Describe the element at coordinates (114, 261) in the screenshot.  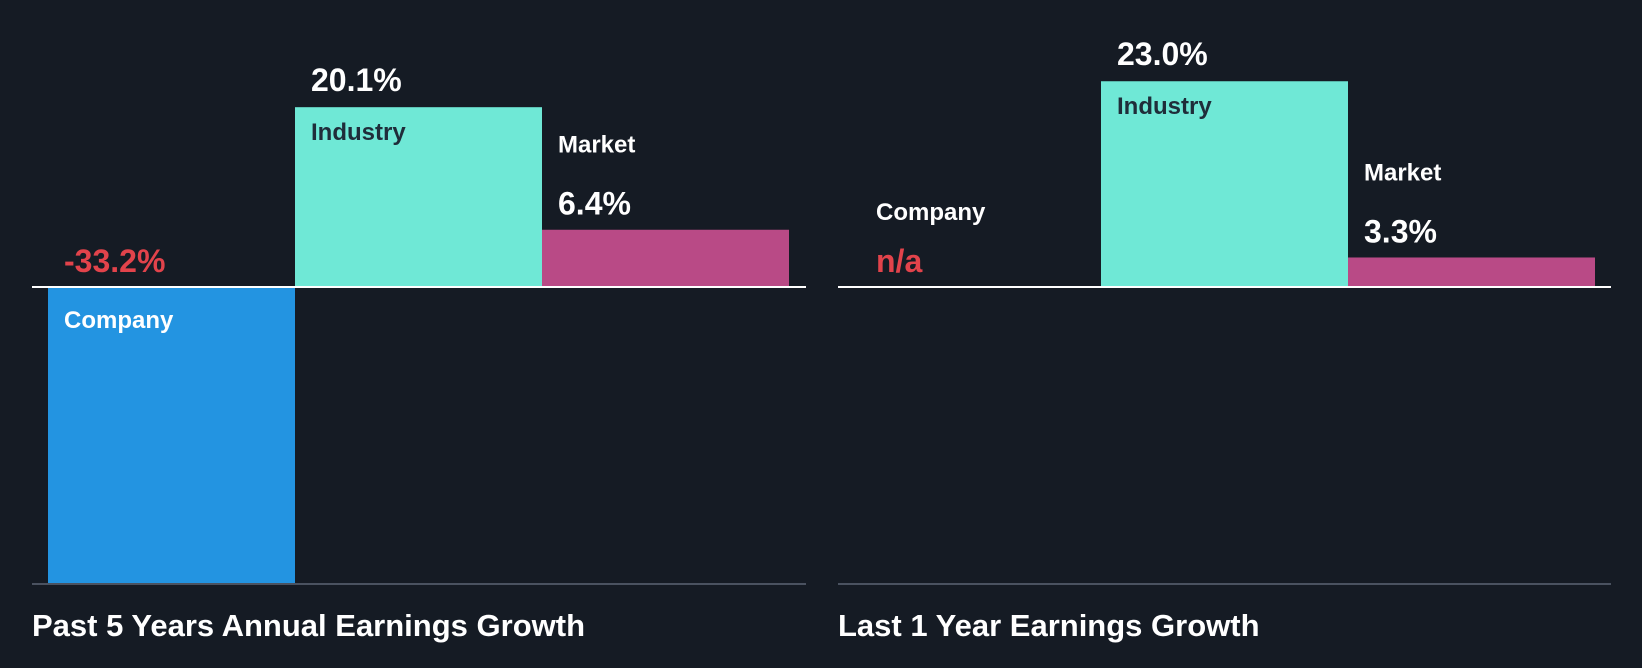
I see `past-5-years-company-value-label: -33.2%` at that location.